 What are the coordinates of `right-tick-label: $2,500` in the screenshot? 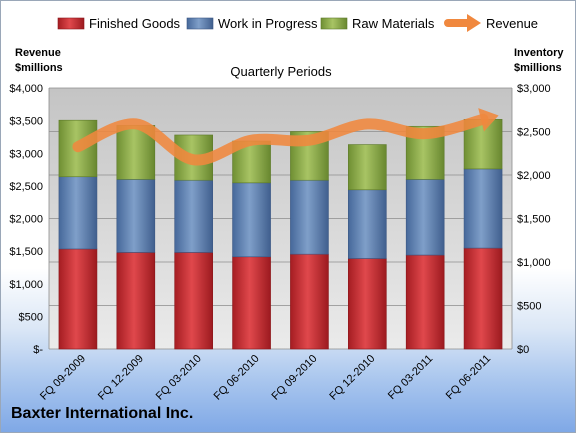 It's located at (534, 133).